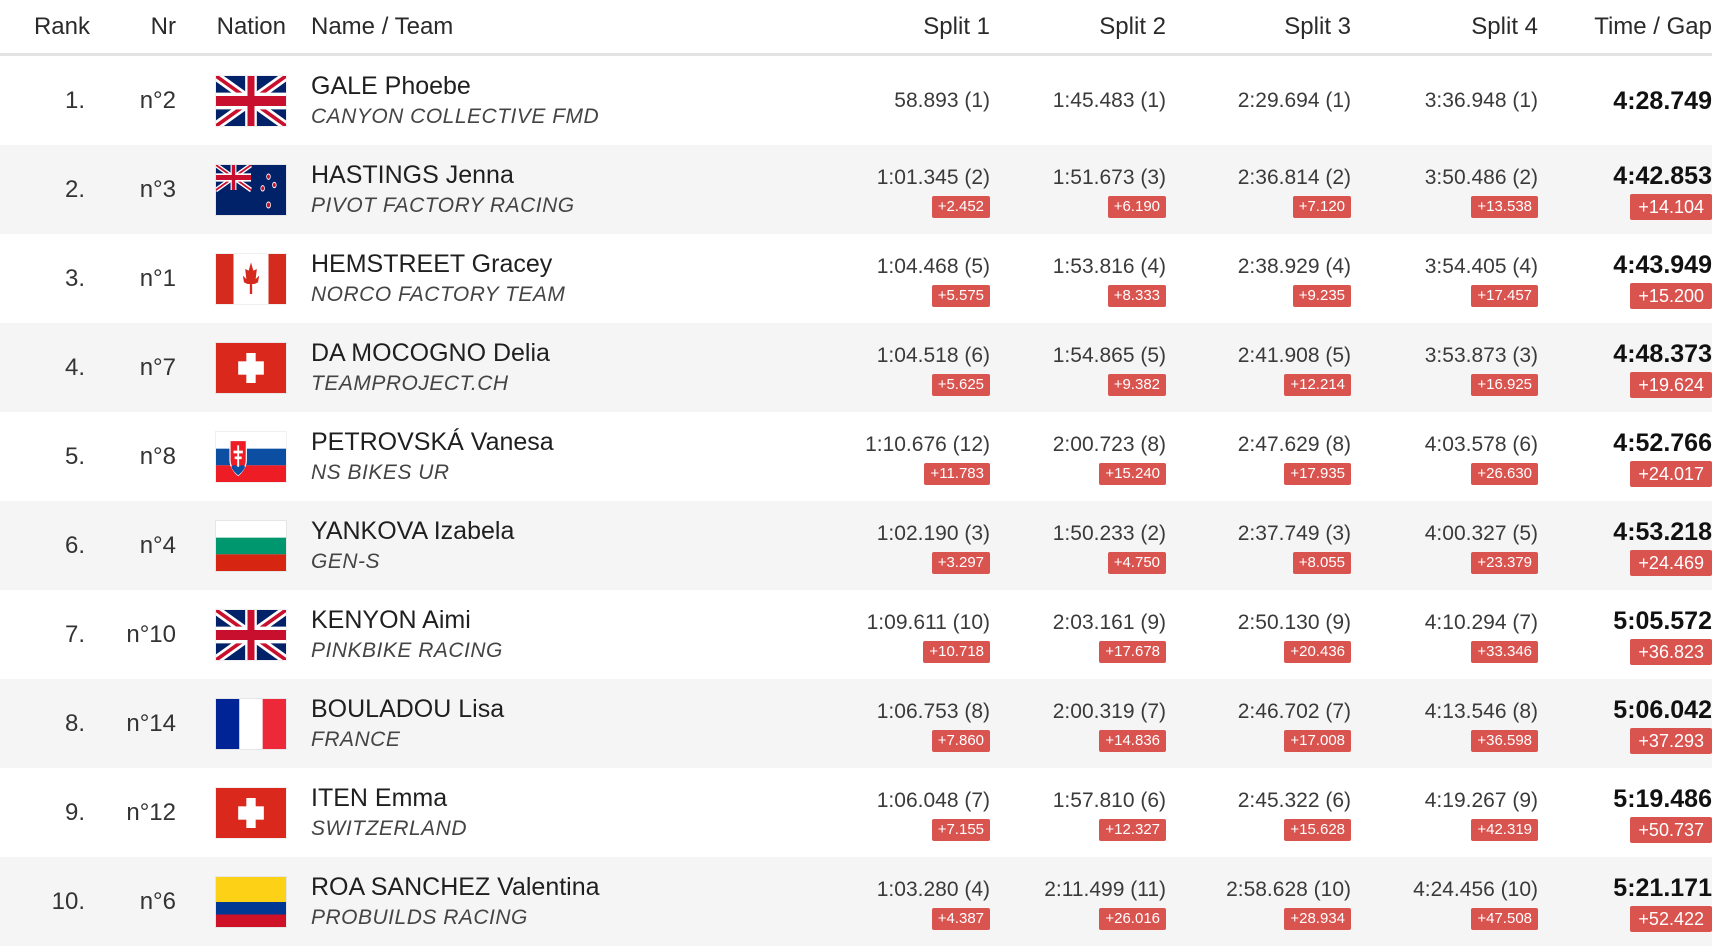 This screenshot has width=1712, height=948. What do you see at coordinates (933, 800) in the screenshot?
I see `split-time: 1:06.048 (7)` at bounding box center [933, 800].